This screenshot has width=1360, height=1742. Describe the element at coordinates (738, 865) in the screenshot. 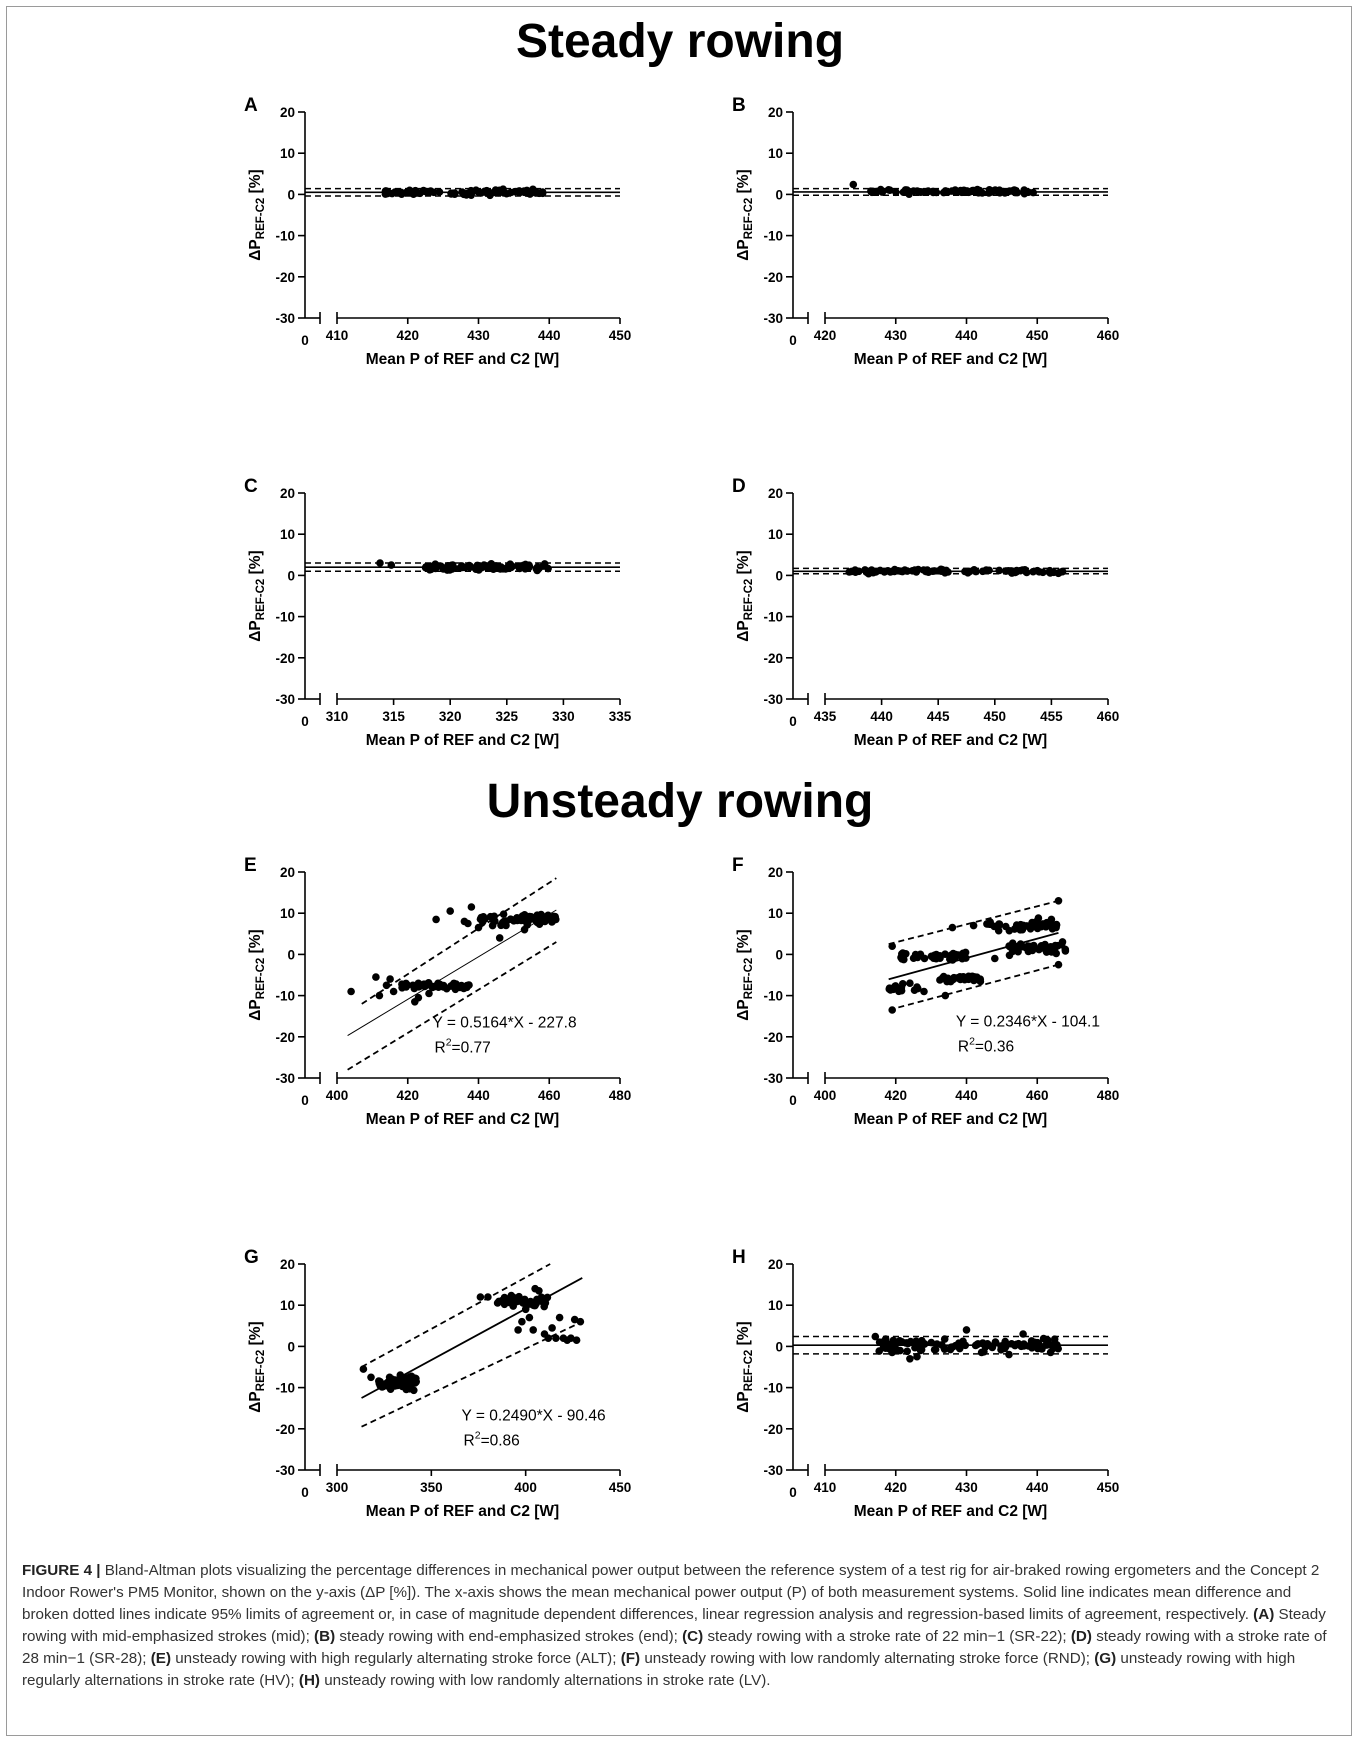

I see `panel-letter: F` at that location.